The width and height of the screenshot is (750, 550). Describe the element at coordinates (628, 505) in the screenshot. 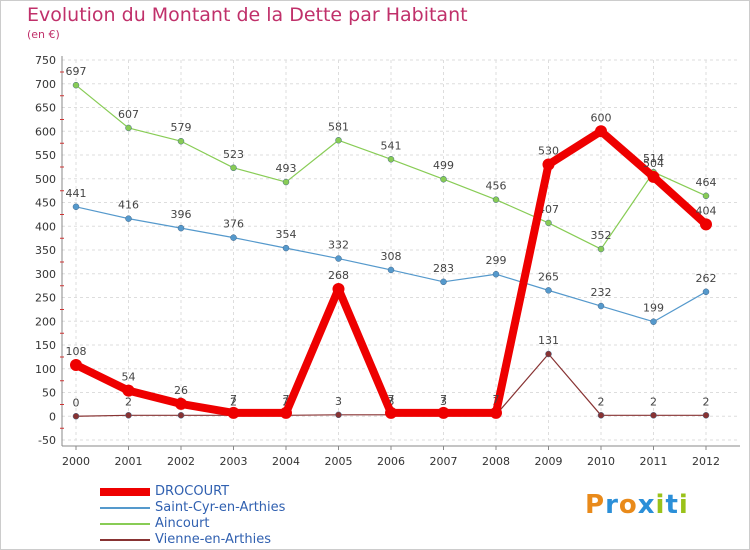

I see `logo-letter: o` at that location.